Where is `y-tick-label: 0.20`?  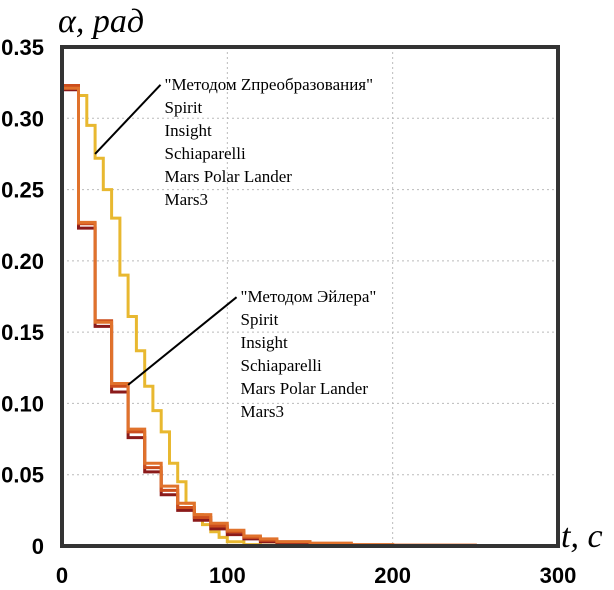
y-tick-label: 0.20 is located at coordinates (22, 261).